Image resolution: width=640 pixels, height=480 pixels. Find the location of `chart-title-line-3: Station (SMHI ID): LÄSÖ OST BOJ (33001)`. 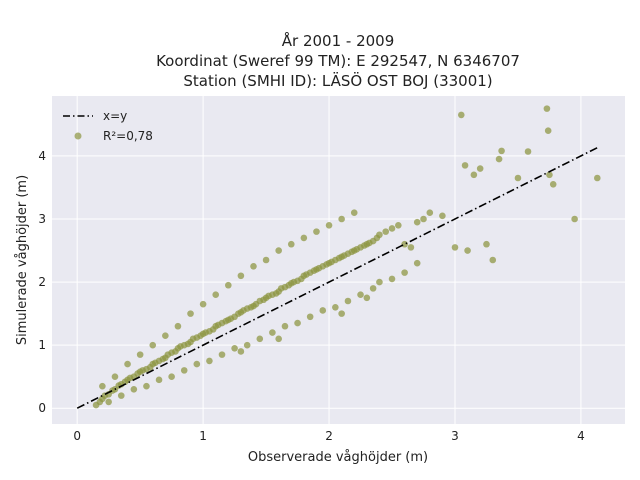

chart-title-line-3: Station (SMHI ID): LÄSÖ OST BOJ (33001) is located at coordinates (337, 80).